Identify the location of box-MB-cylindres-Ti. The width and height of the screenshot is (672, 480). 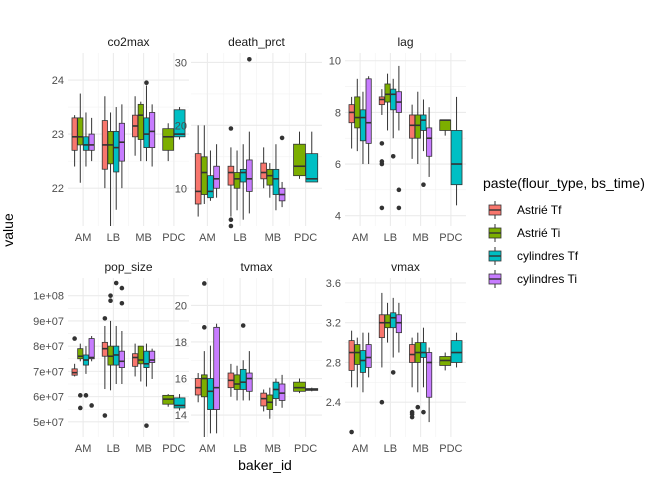
(282, 391).